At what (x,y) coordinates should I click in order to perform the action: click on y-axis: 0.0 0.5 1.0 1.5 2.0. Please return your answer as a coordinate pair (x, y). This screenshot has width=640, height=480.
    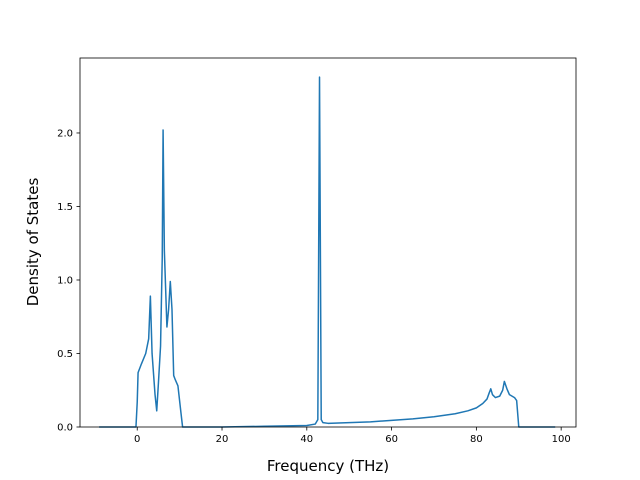
    Looking at the image, I should click on (68, 281).